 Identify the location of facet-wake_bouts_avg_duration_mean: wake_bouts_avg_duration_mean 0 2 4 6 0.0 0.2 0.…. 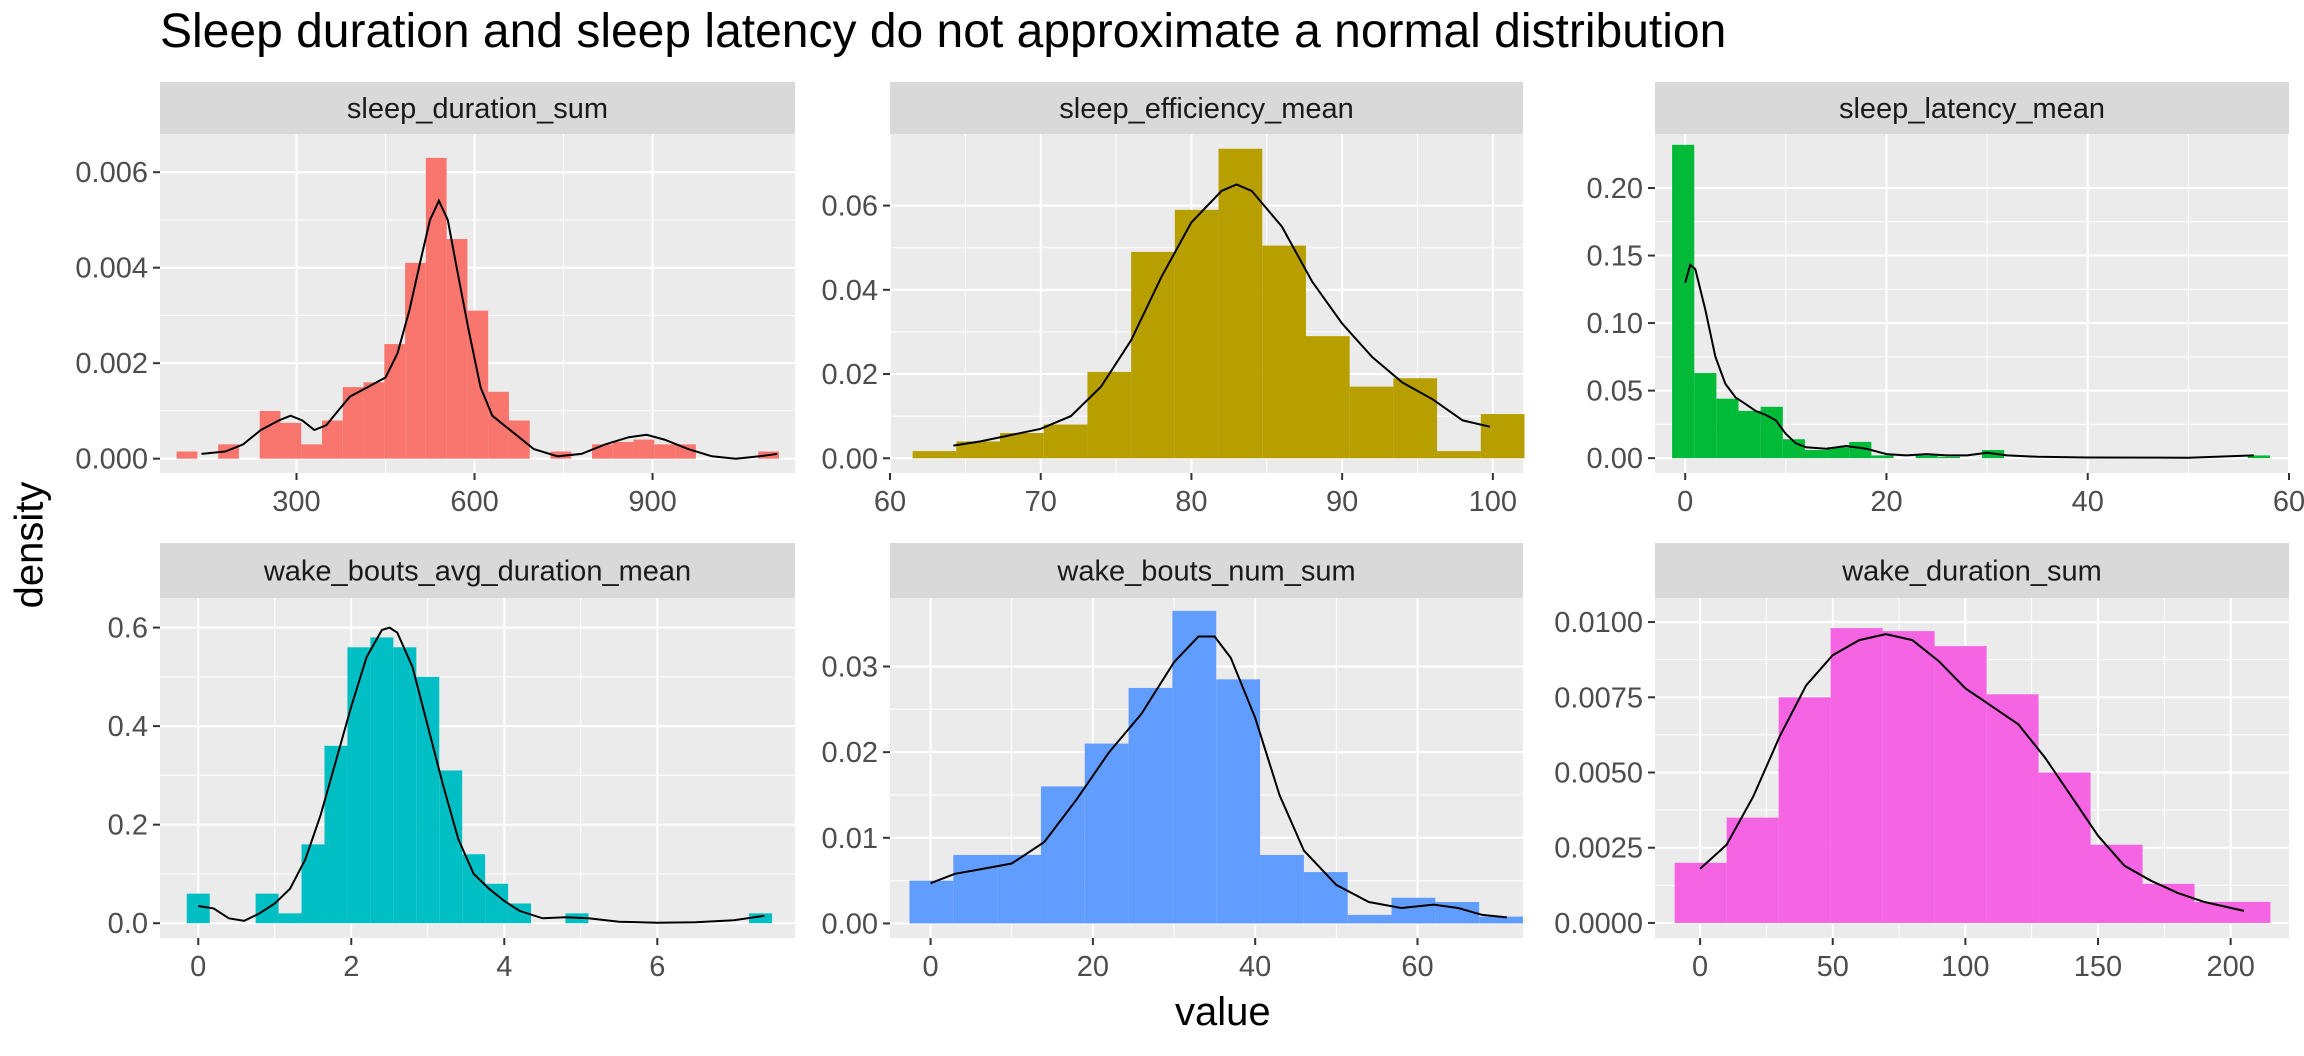
(451, 763).